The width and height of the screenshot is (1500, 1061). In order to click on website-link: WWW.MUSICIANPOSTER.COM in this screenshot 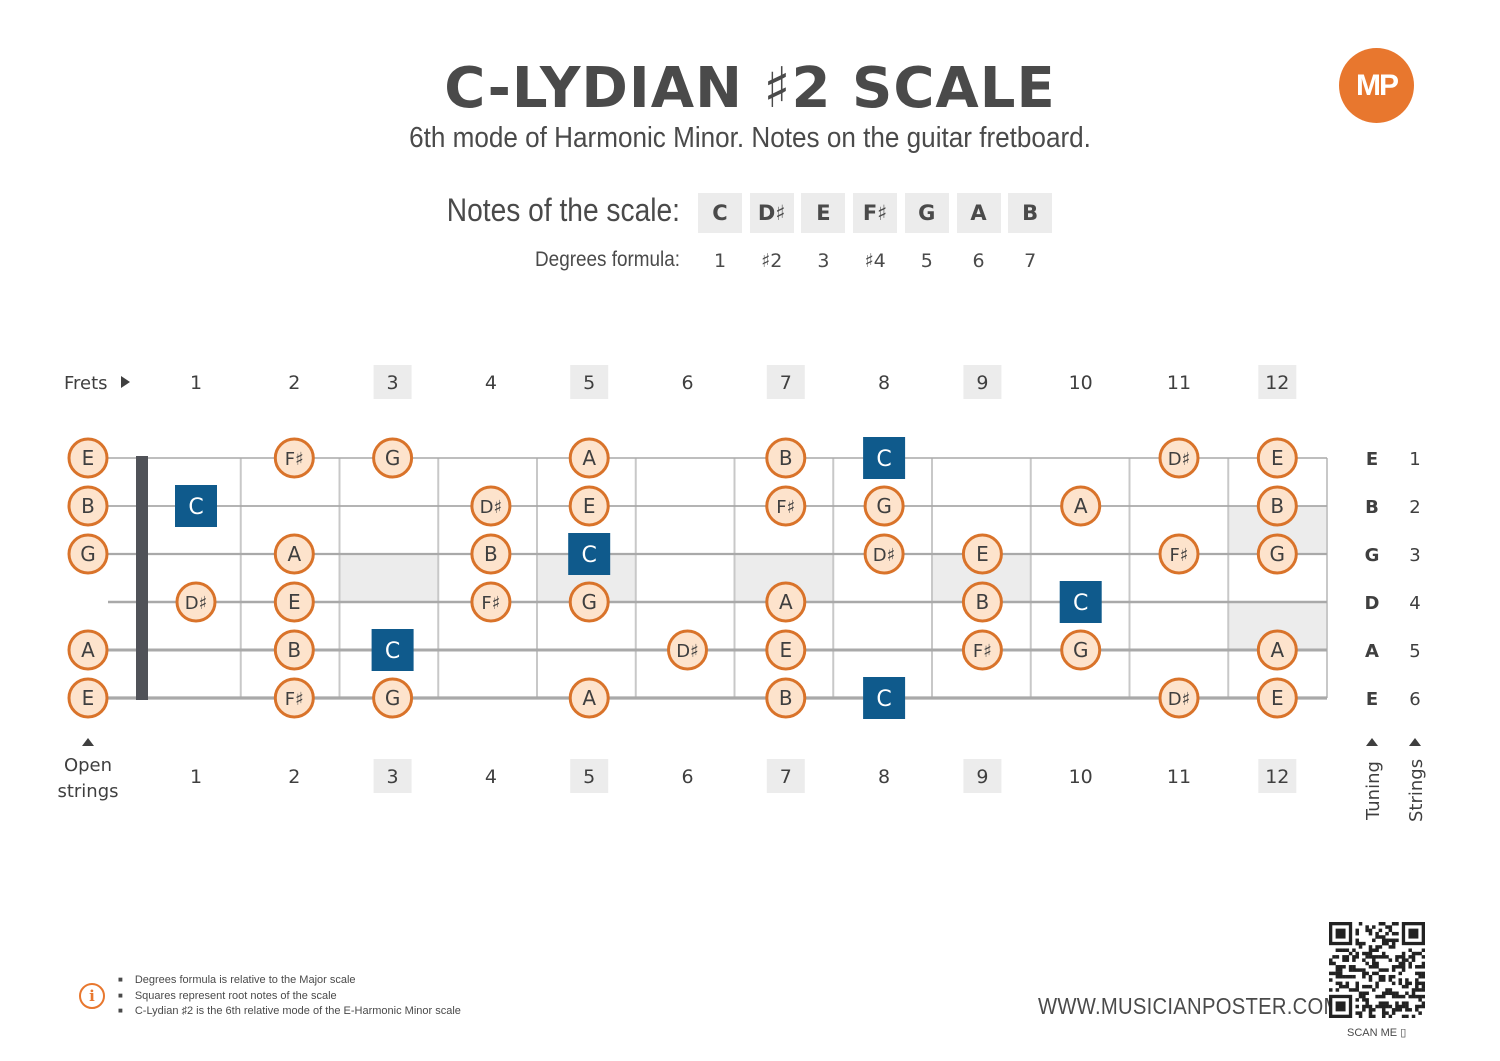, I will do `click(1189, 1006)`.